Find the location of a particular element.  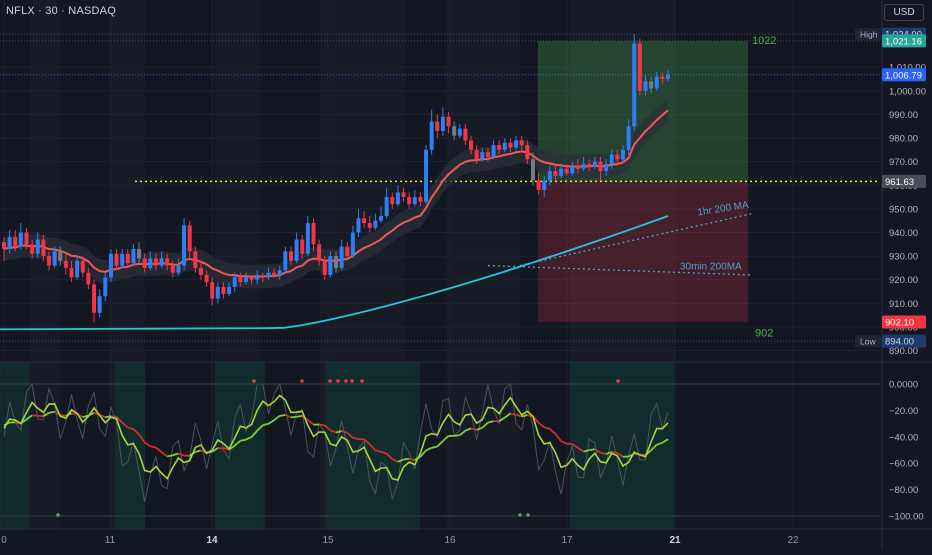

price-marker-value: 1,006.79 is located at coordinates (903, 75).